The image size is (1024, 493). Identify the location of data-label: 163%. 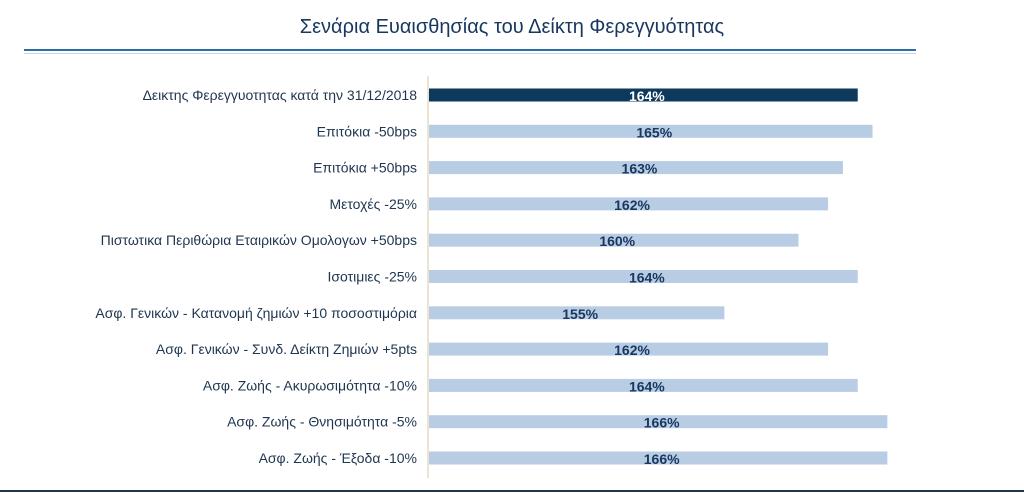
(640, 169).